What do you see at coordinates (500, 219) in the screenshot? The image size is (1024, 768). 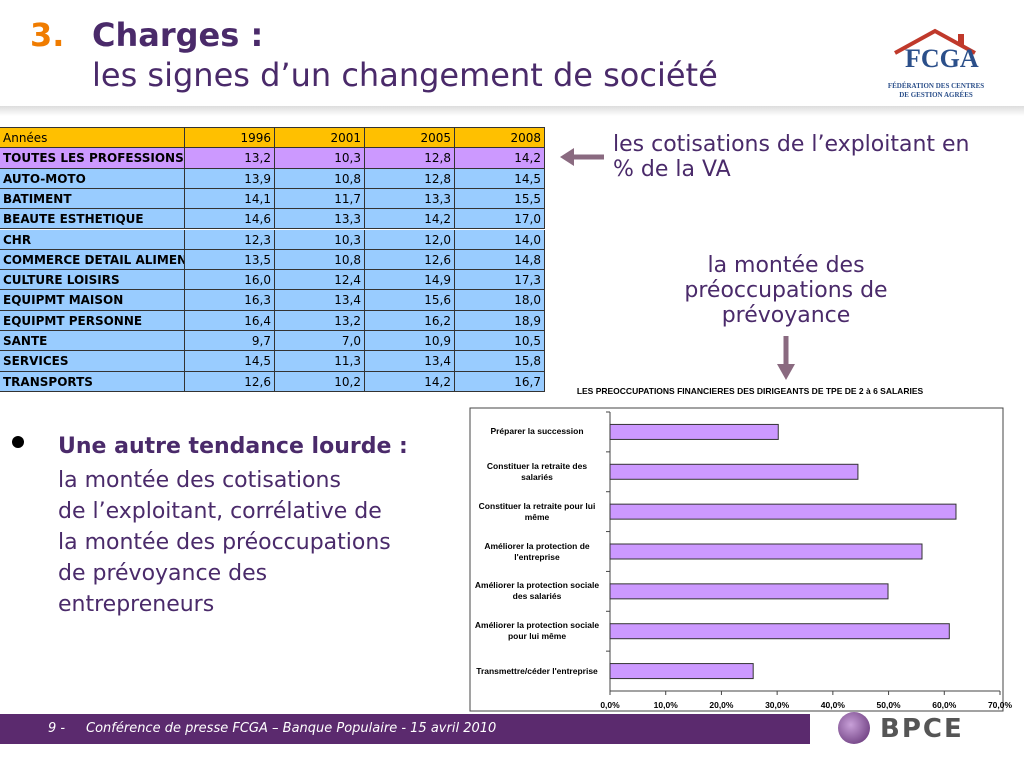 I see `table-cell: 17,0` at bounding box center [500, 219].